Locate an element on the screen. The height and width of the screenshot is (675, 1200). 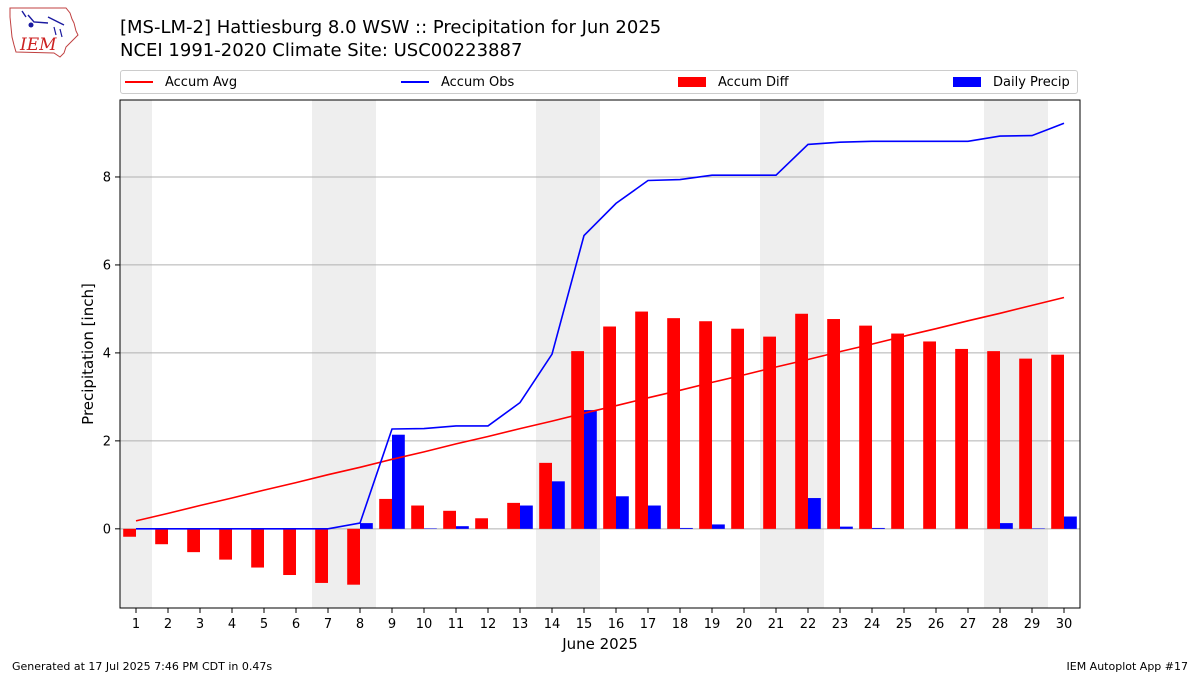
x-tick-label: 1 is located at coordinates (136, 624).